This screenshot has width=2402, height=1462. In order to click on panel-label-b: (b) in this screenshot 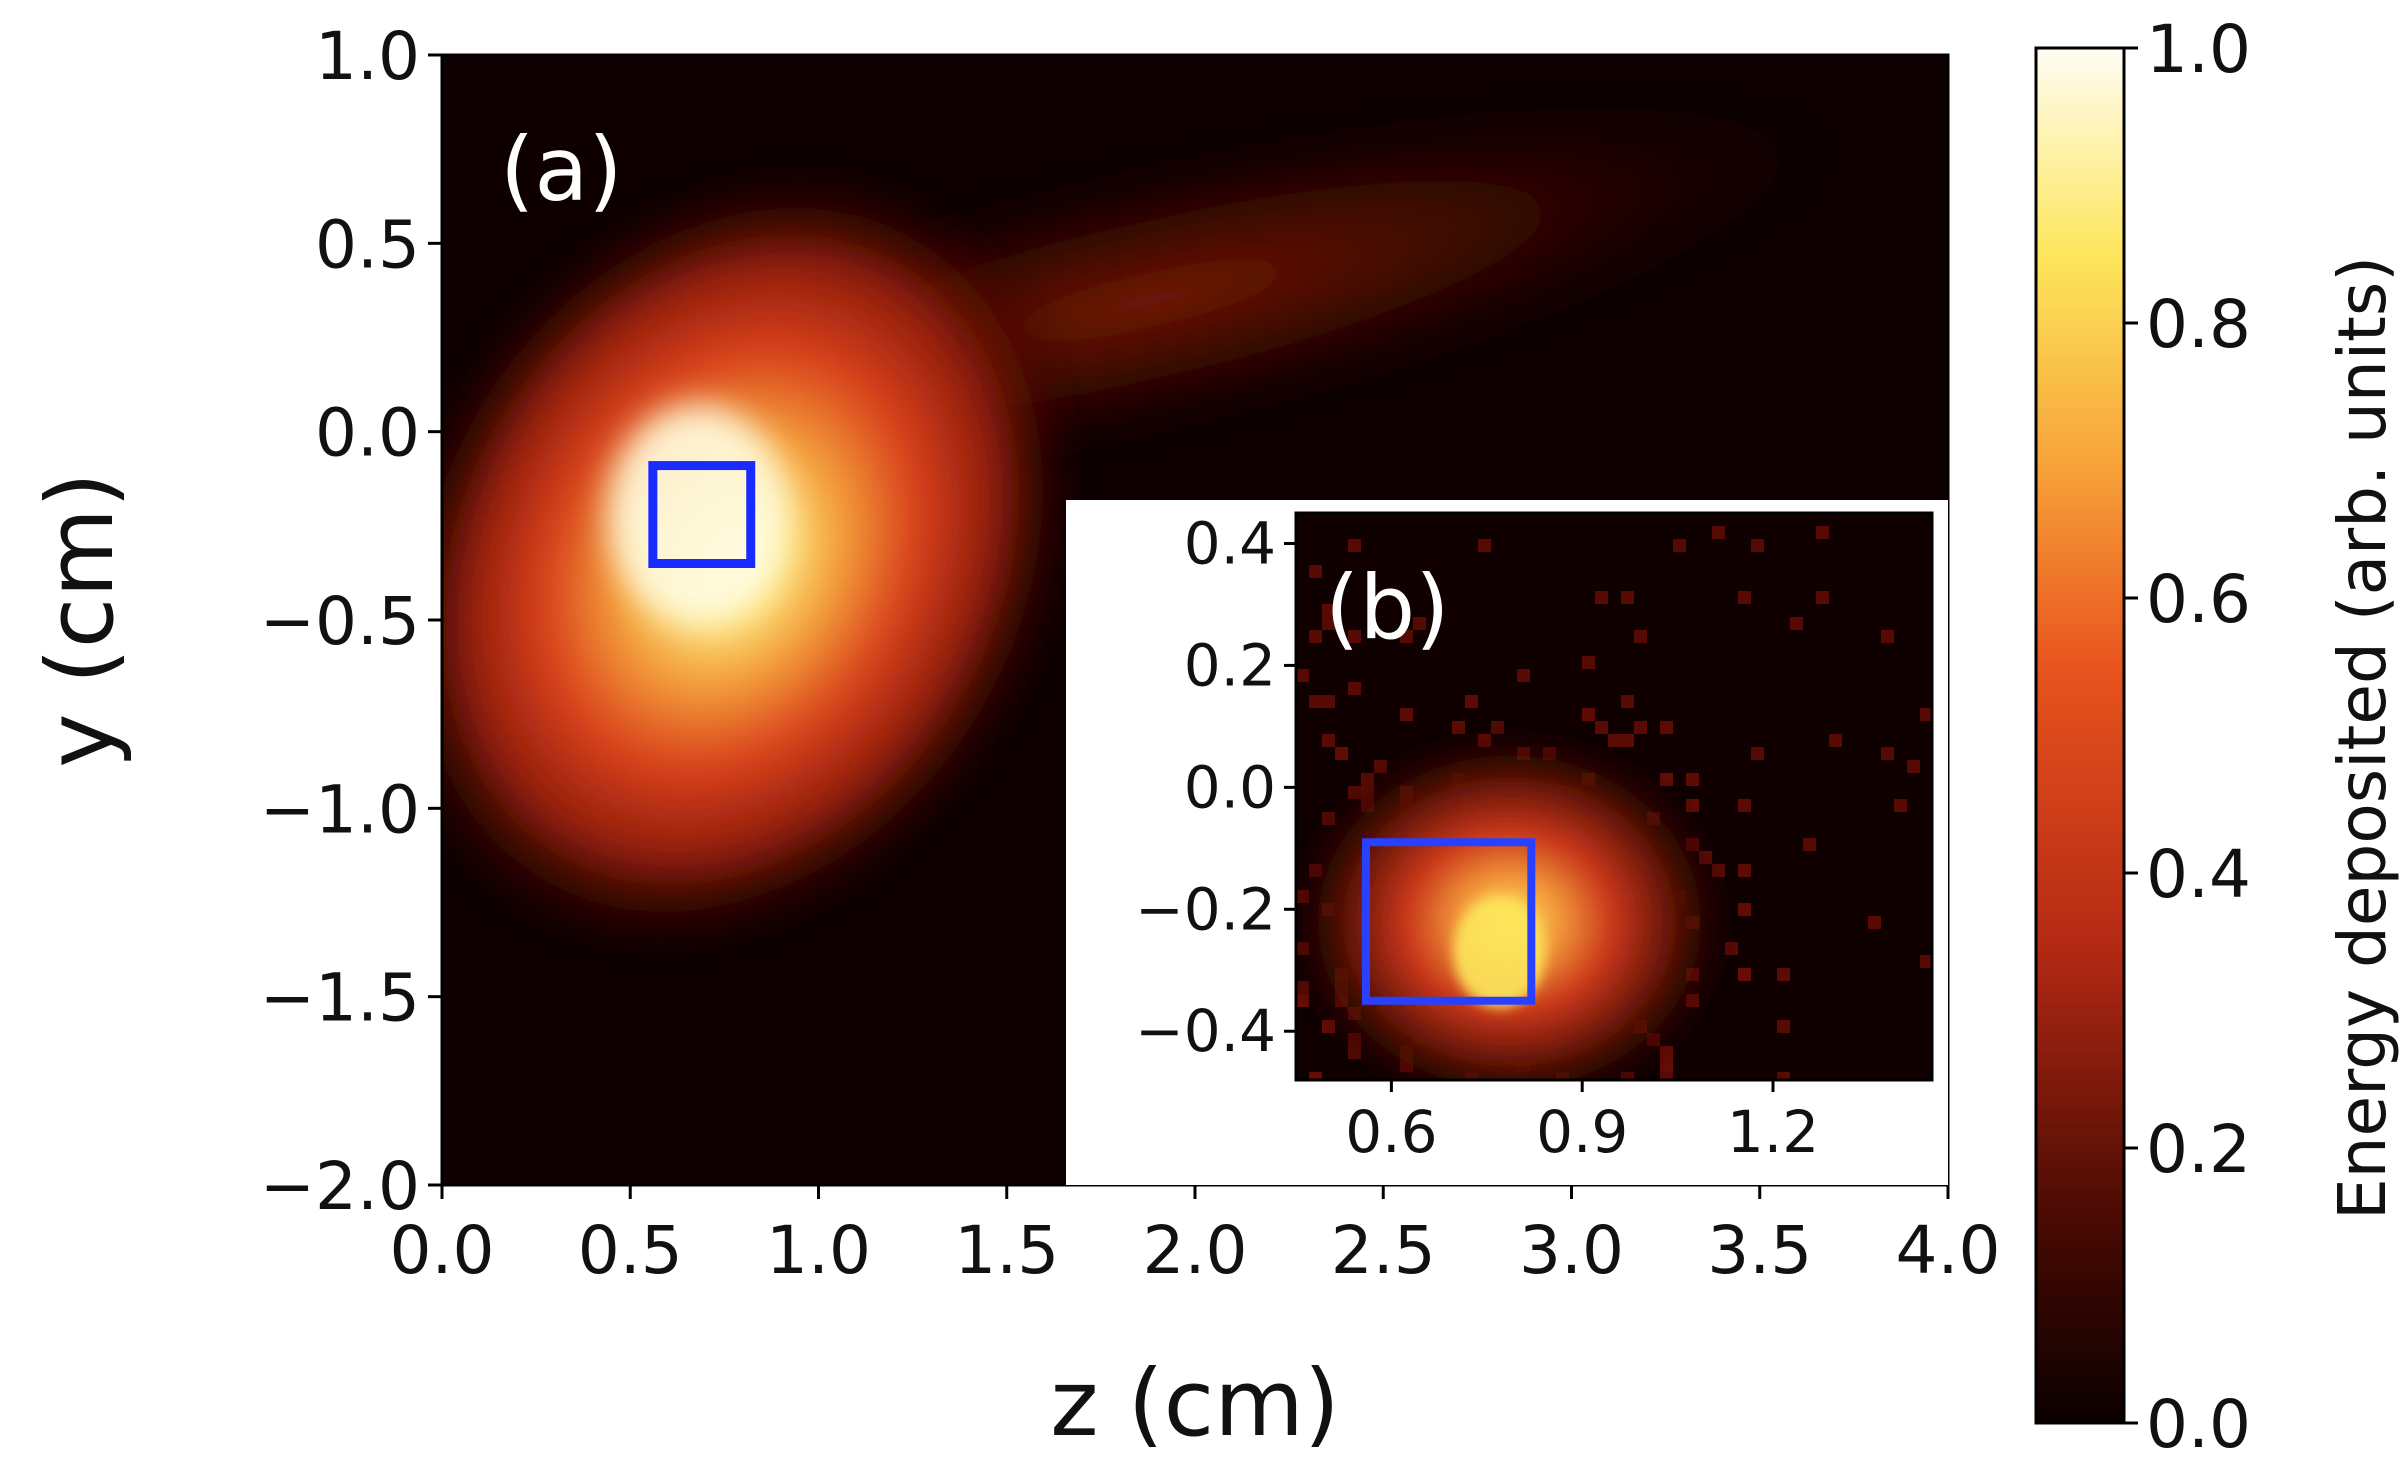, I will do `click(1387, 607)`.